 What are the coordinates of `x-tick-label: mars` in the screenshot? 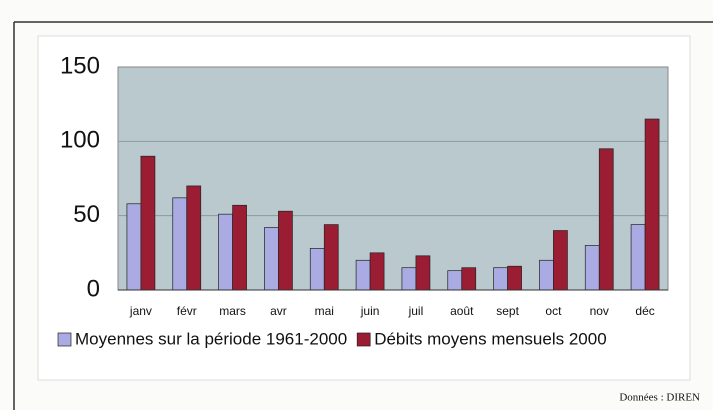 It's located at (232, 311).